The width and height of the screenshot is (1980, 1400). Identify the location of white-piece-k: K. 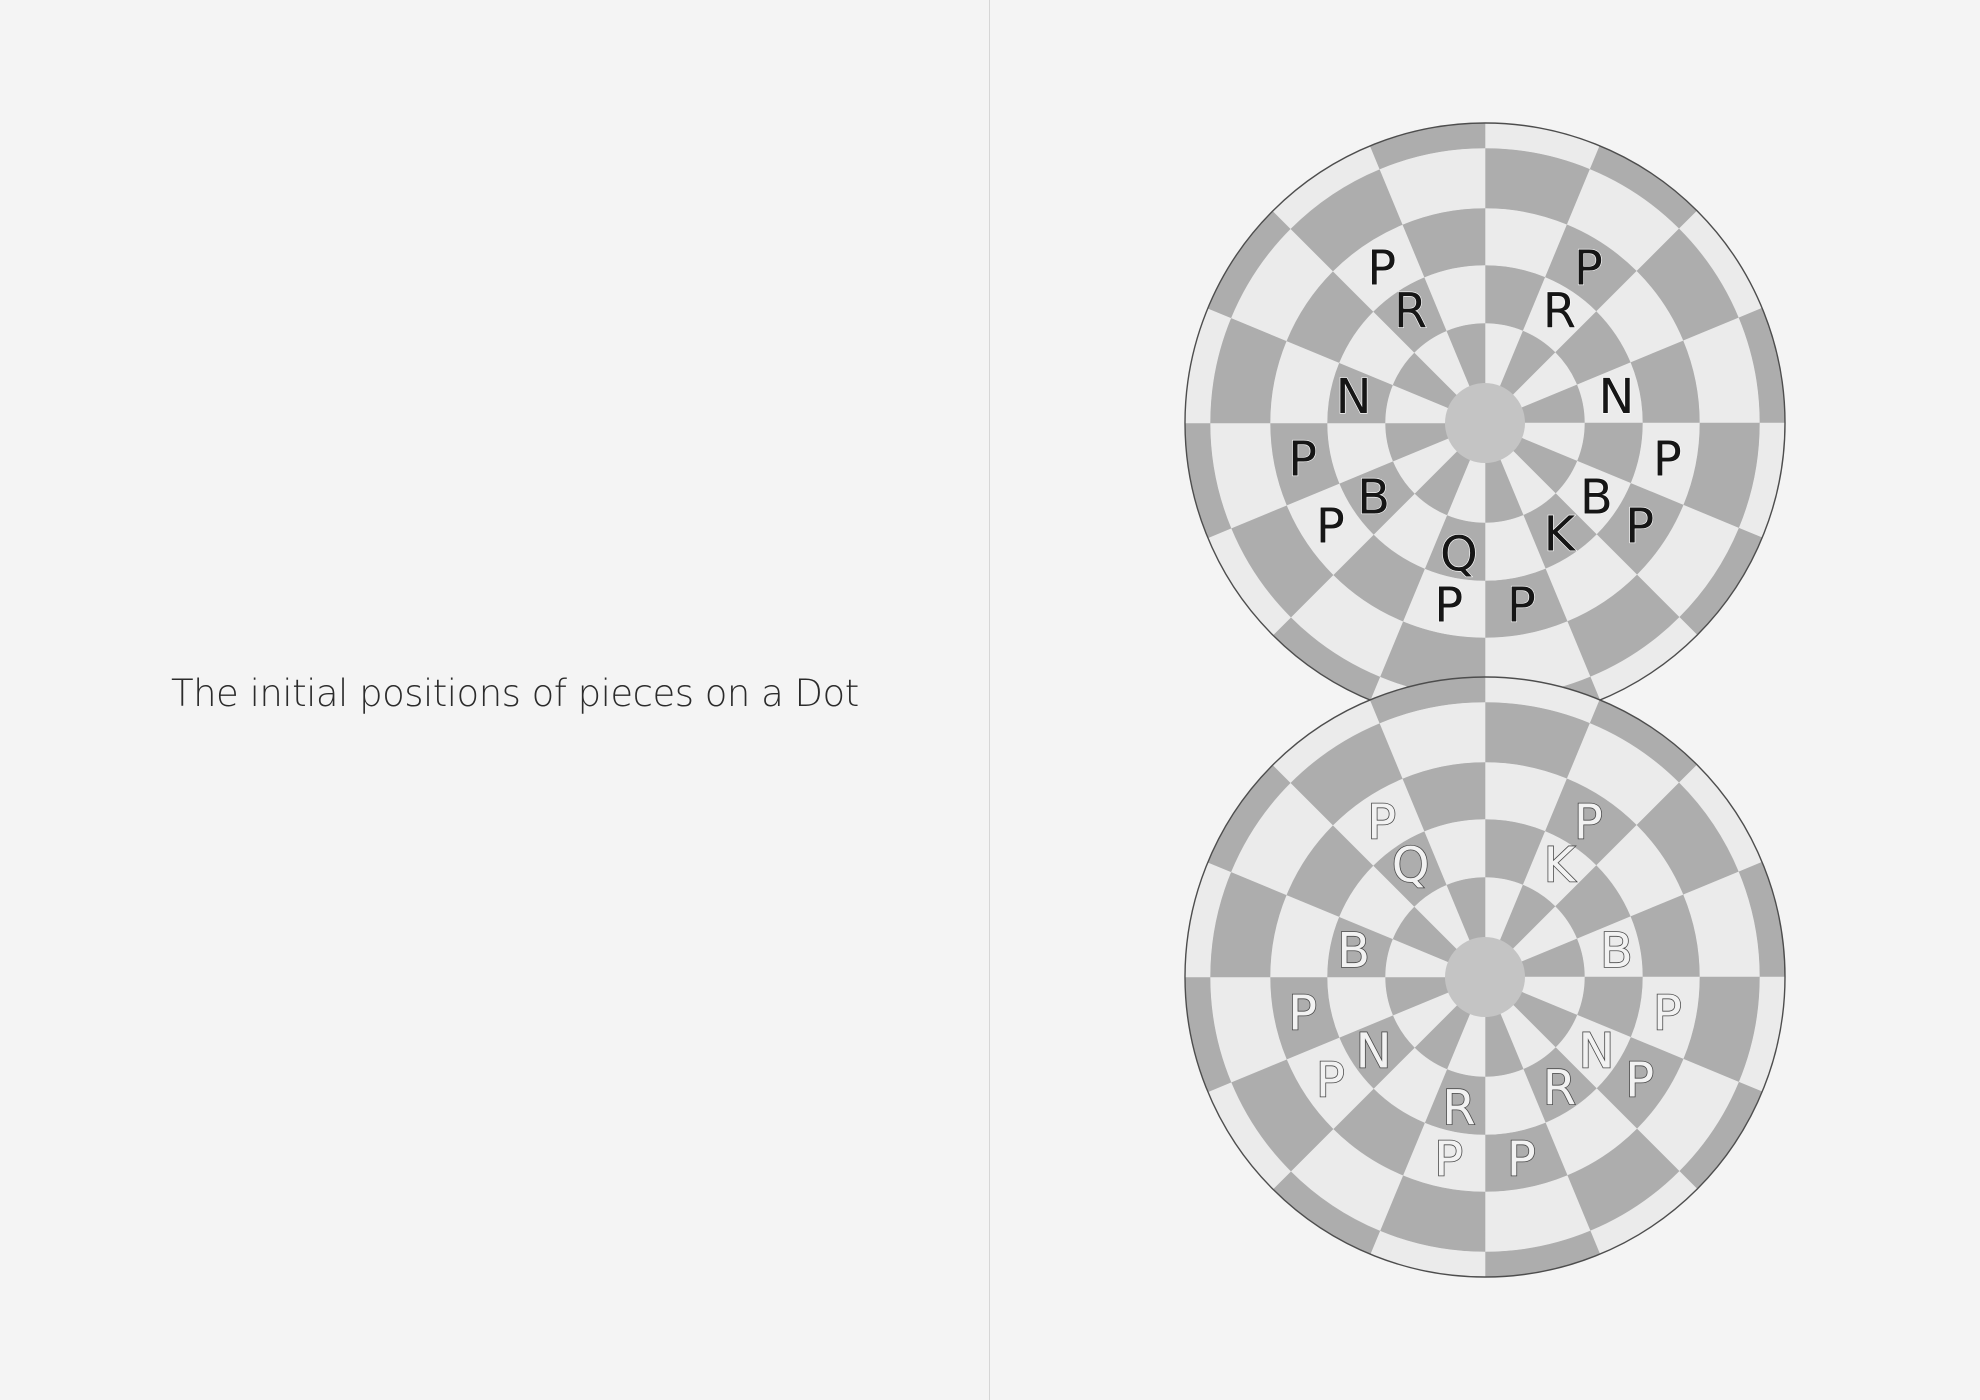
(1560, 866).